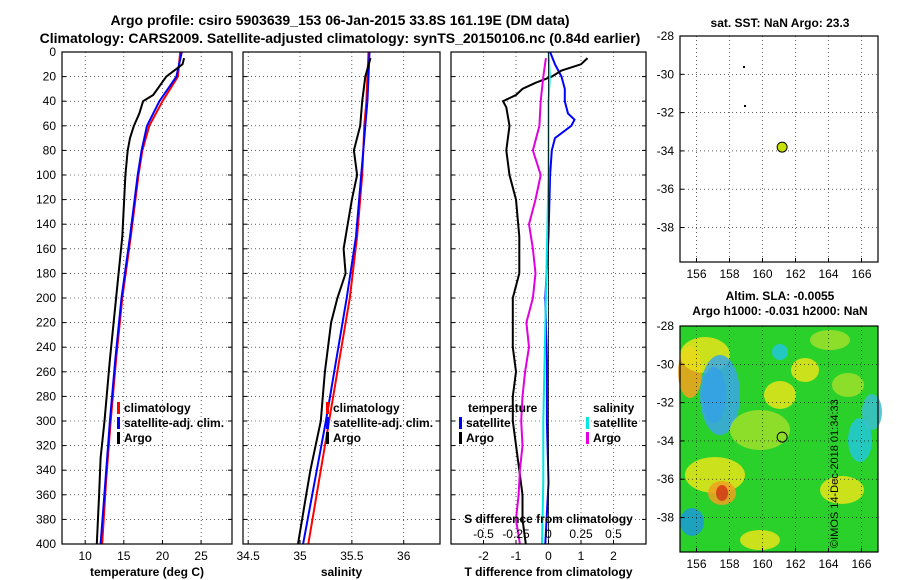 The width and height of the screenshot is (900, 580). What do you see at coordinates (46, 347) in the screenshot?
I see `depth-tick-label: 240` at bounding box center [46, 347].